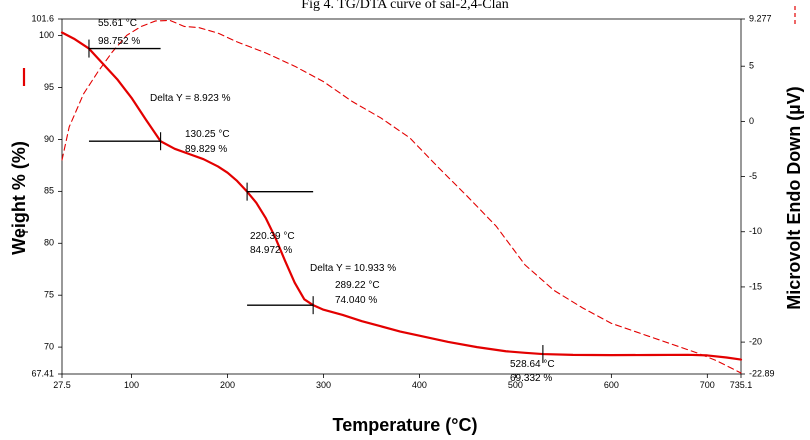  I want to click on left-axis-title: Weight % (%), so click(19, 198).